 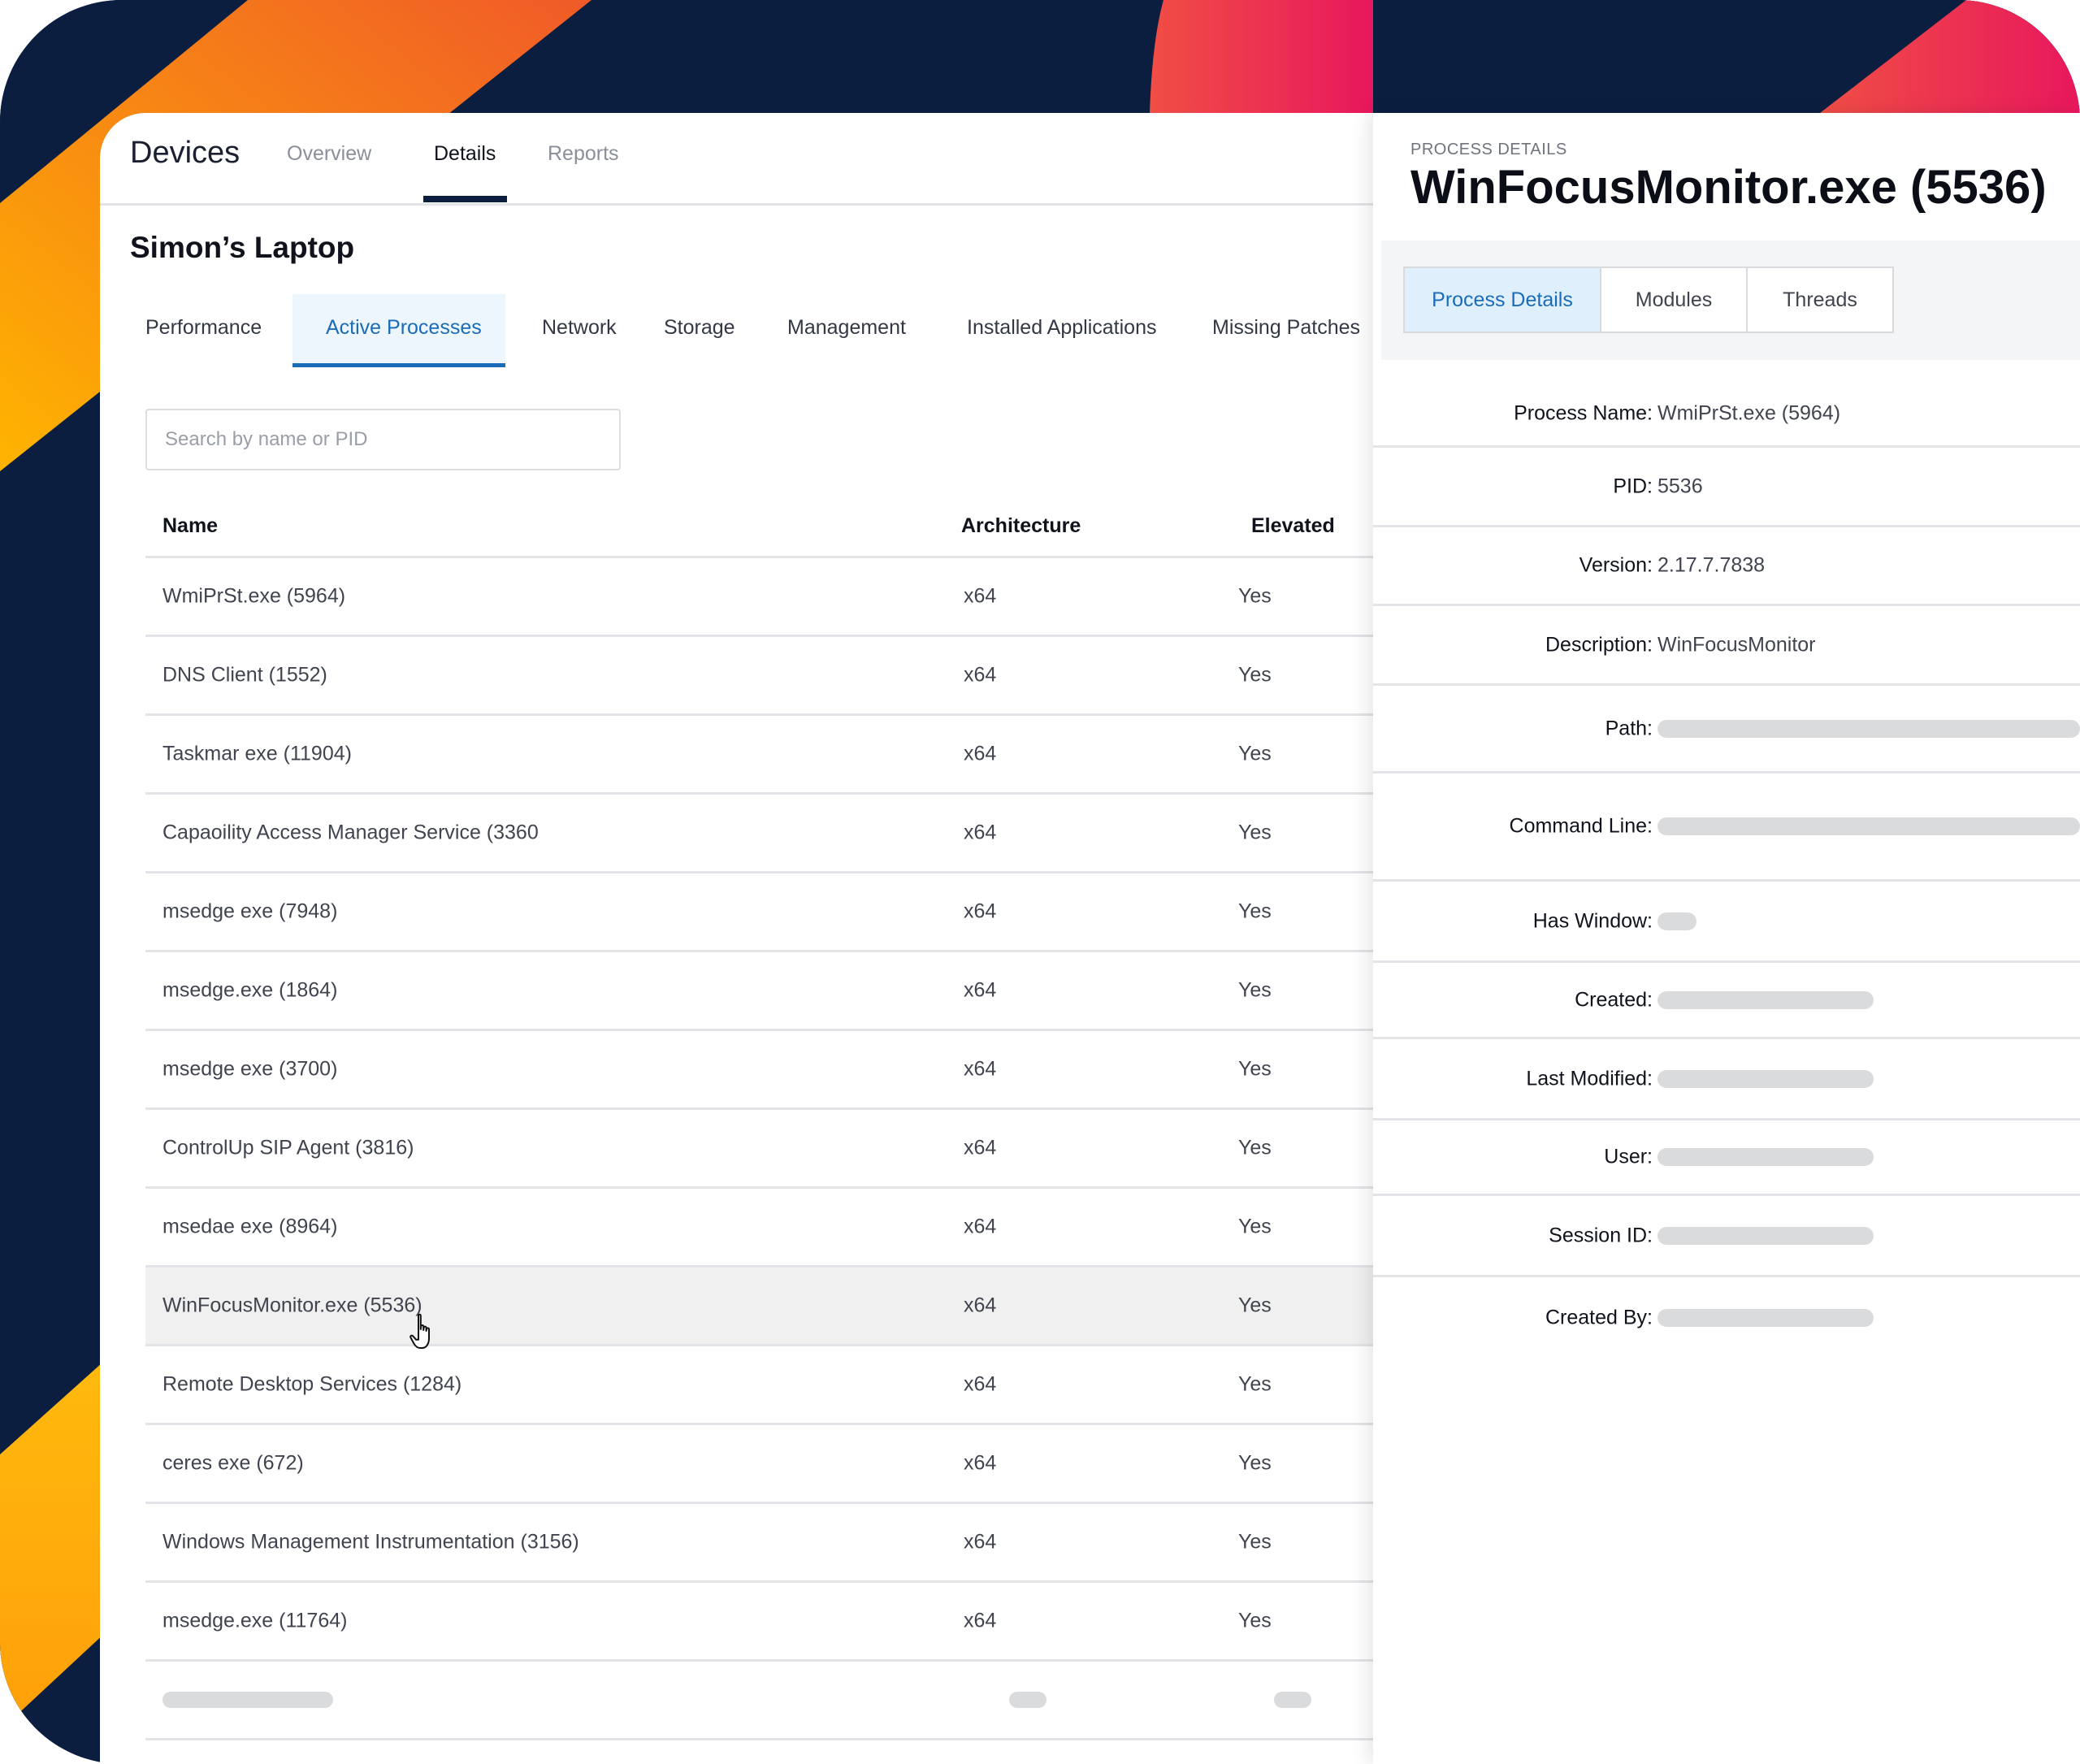 What do you see at coordinates (700, 327) in the screenshot?
I see `subtab-storage: Storage` at bounding box center [700, 327].